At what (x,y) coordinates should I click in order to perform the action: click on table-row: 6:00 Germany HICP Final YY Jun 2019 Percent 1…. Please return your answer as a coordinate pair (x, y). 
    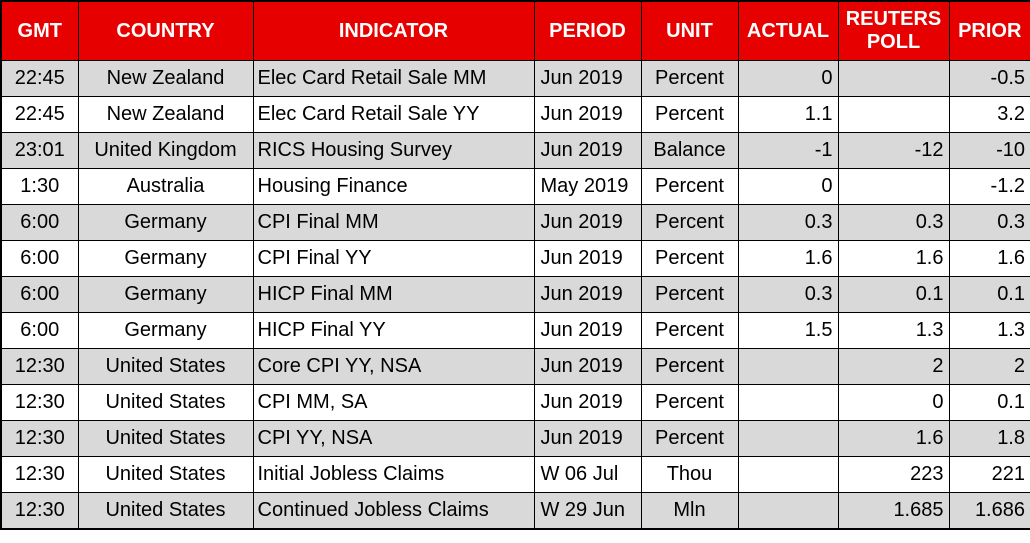
    Looking at the image, I should click on (515, 330).